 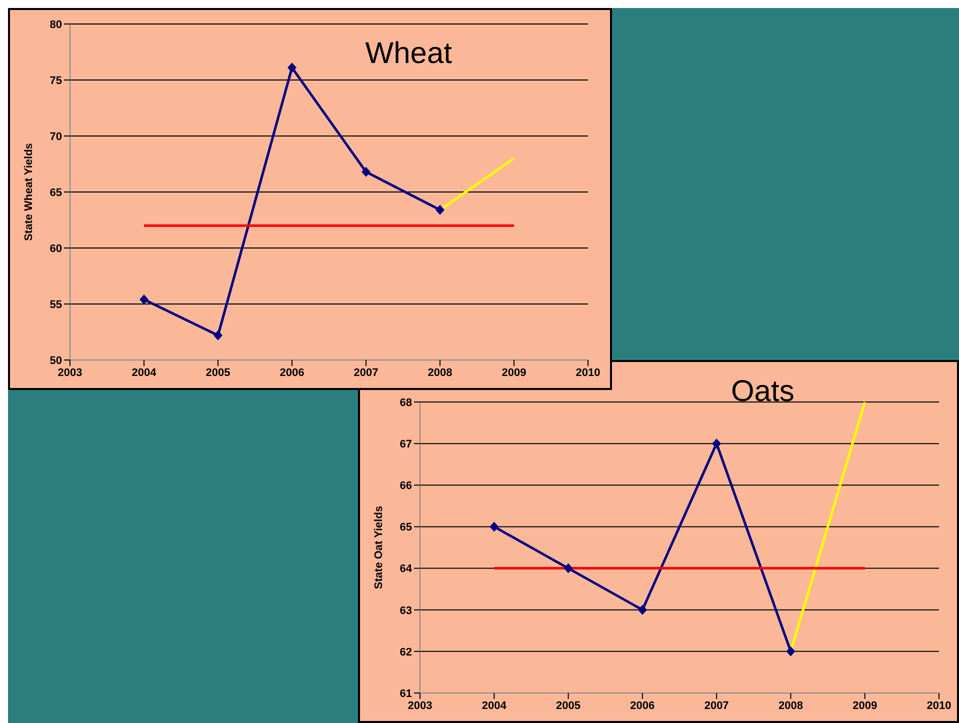 I want to click on y-tick-label: 64, so click(x=406, y=569).